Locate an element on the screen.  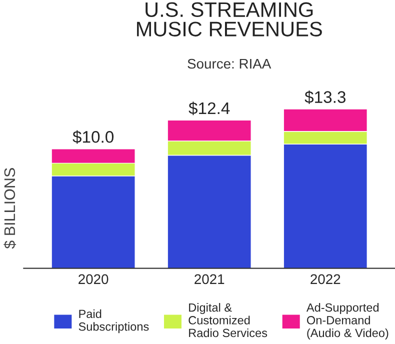
y-axis-title: $ BILLIONS is located at coordinates (10, 208).